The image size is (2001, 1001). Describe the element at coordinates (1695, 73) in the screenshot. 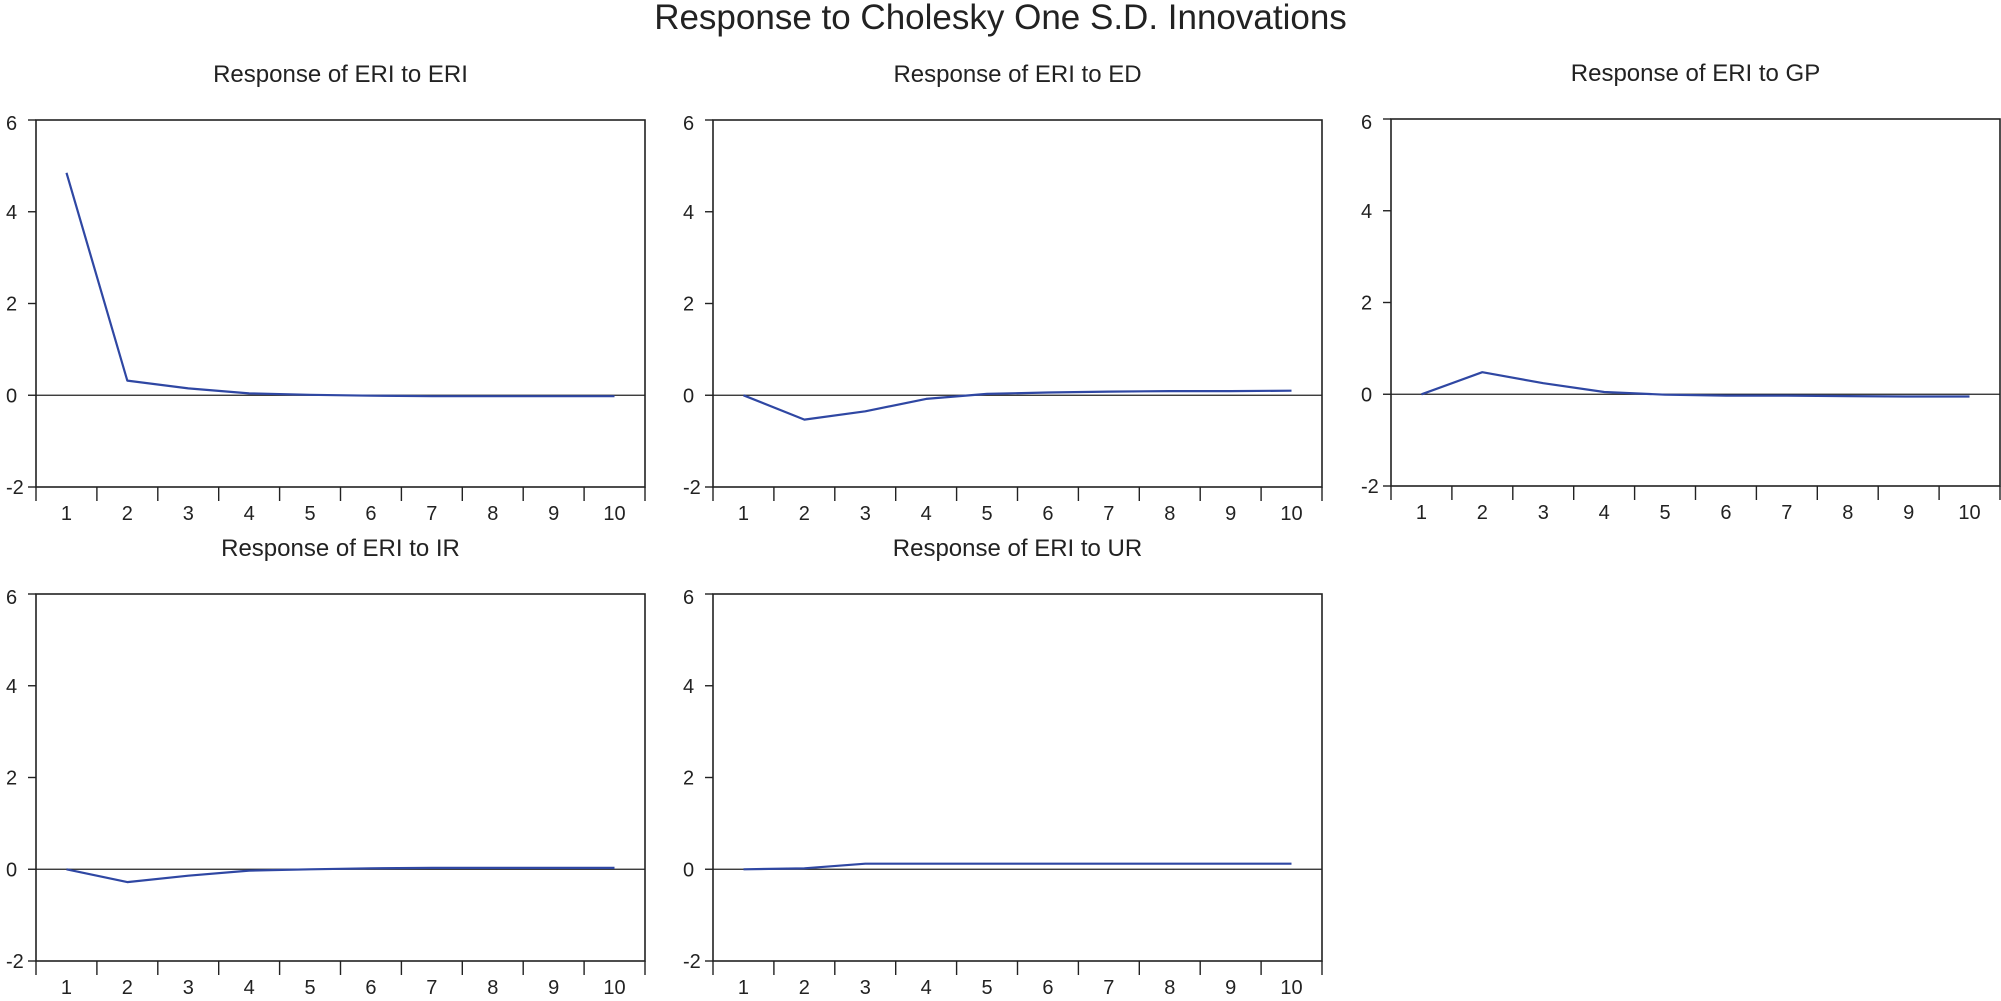

I see `panel-title: Response of ERI to GP` at that location.